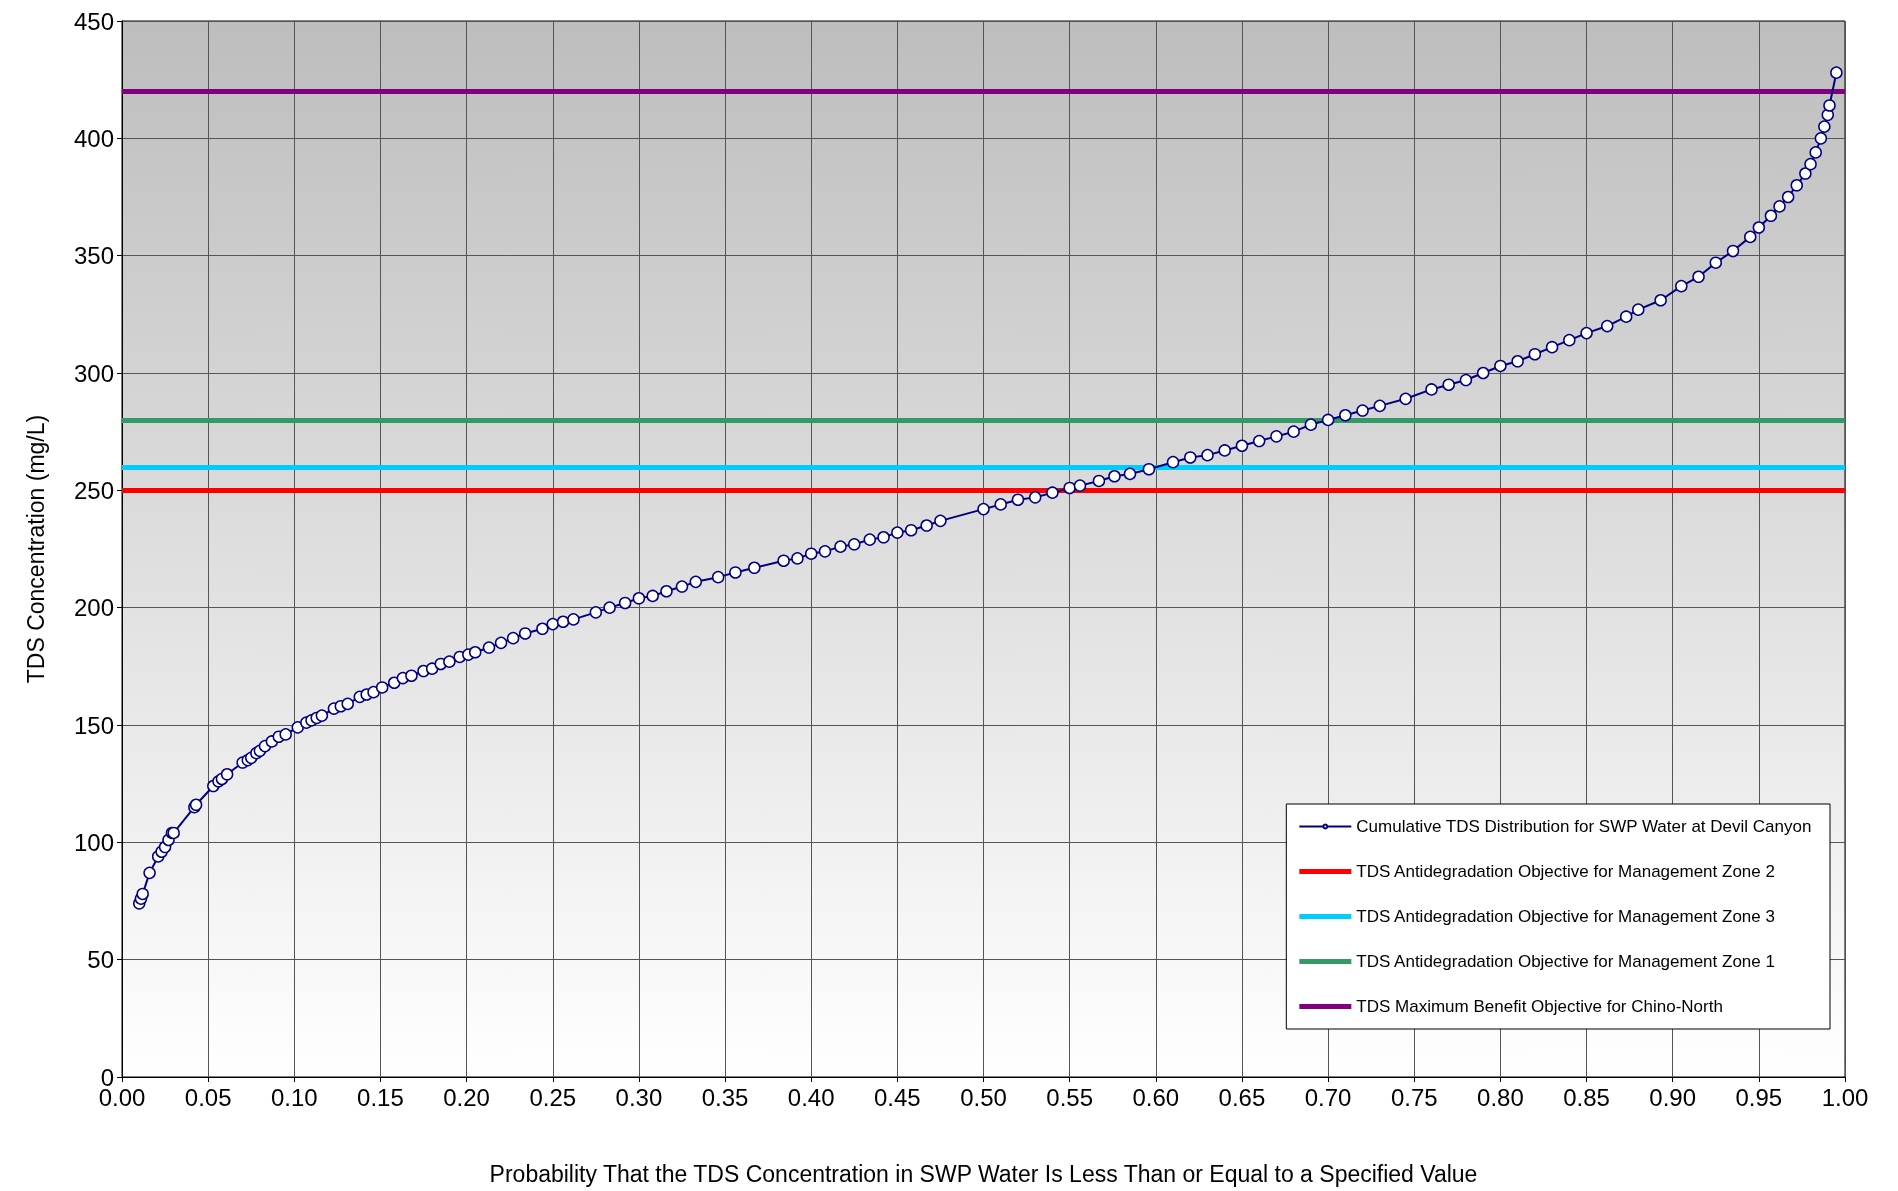 The height and width of the screenshot is (1191, 1898). Describe the element at coordinates (1539, 1006) in the screenshot. I see `legend-label: TDS Maximum Benefit Objective for Chino-North` at that location.